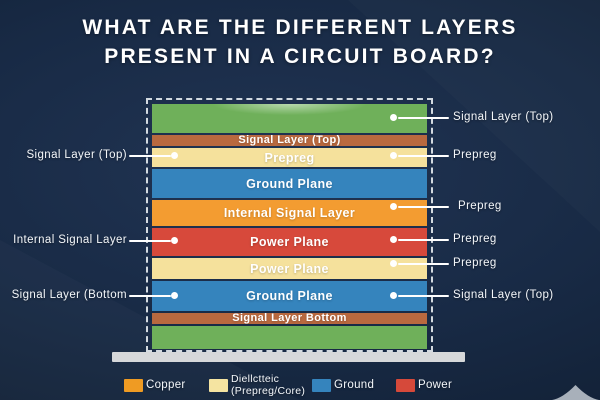 The height and width of the screenshot is (400, 600). I want to click on page-title-line2: PRESENT IN A CIRCUIT BOARD?, so click(300, 56).